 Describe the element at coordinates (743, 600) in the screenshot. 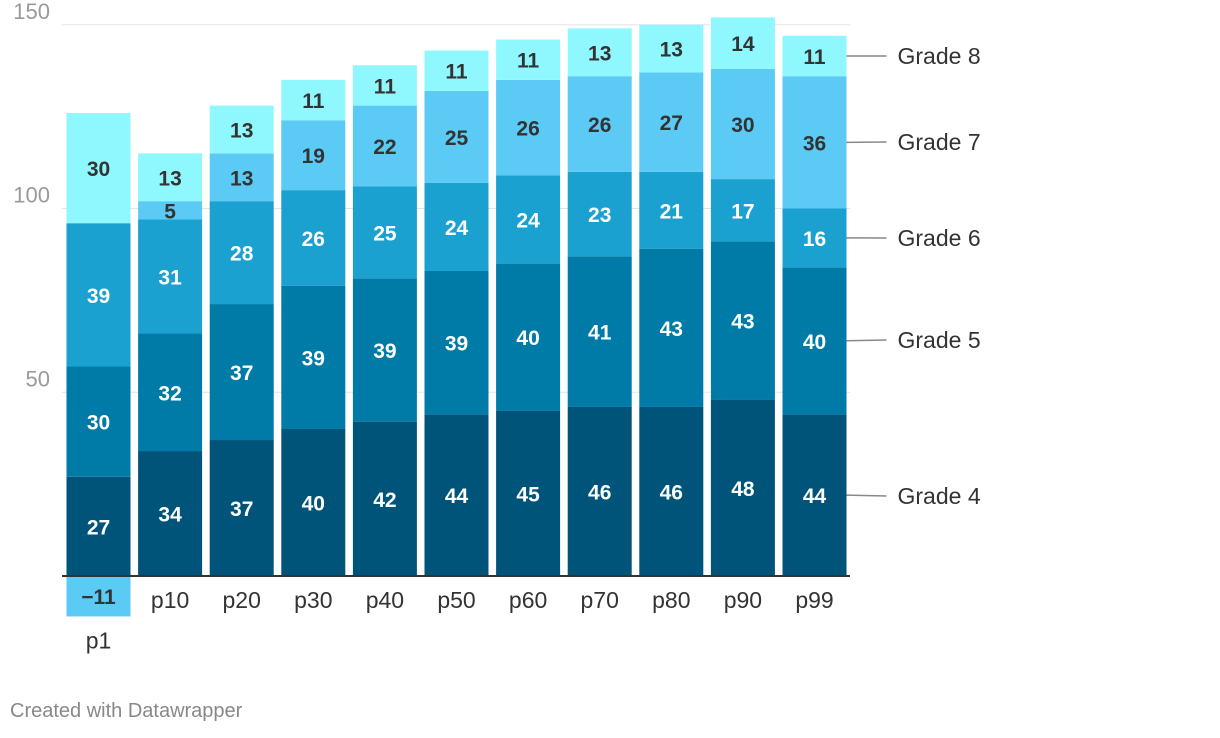

I see `category-label-p90: p90` at that location.